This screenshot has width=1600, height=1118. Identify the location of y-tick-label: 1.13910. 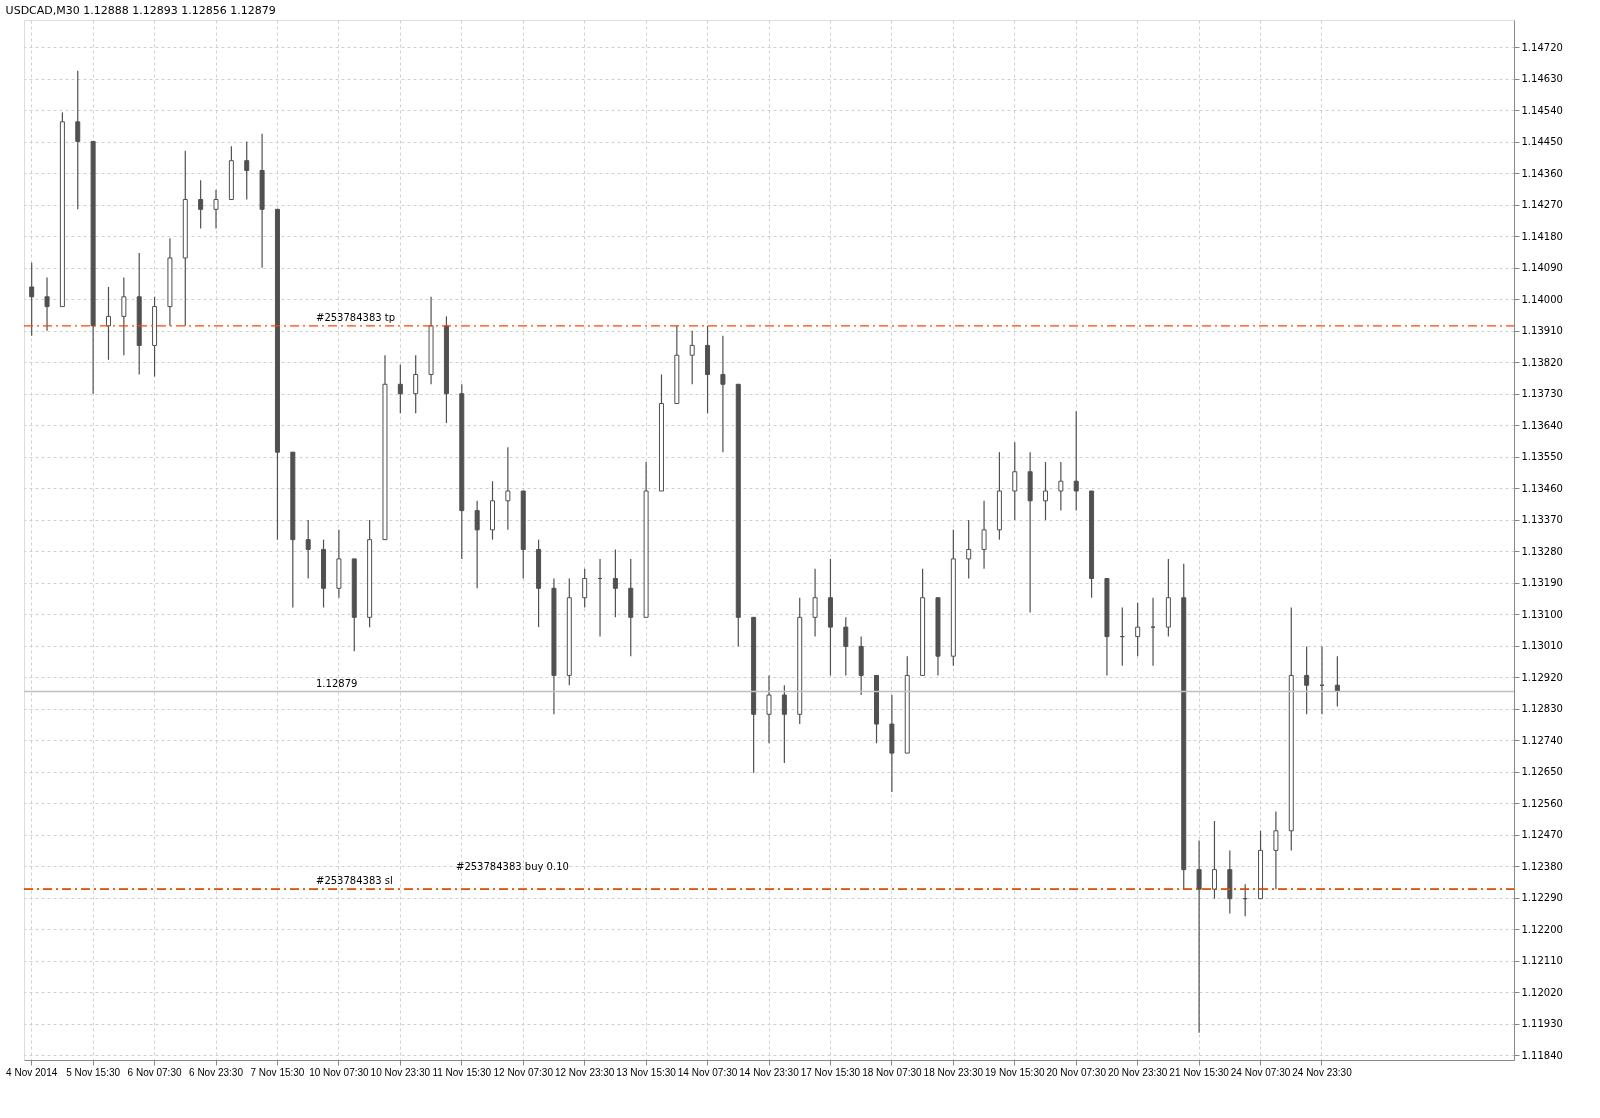
(1542, 331).